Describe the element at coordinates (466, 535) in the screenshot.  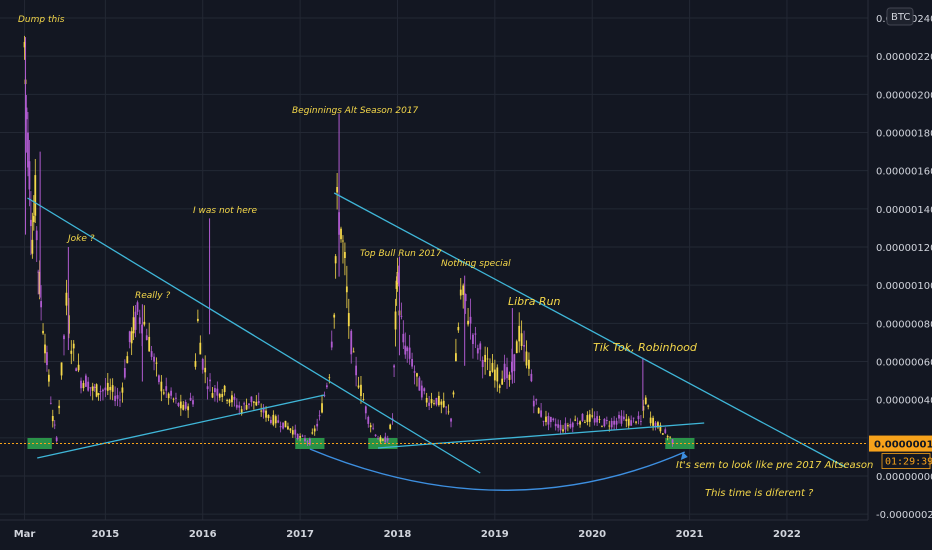
I see `time-axis-panel` at that location.